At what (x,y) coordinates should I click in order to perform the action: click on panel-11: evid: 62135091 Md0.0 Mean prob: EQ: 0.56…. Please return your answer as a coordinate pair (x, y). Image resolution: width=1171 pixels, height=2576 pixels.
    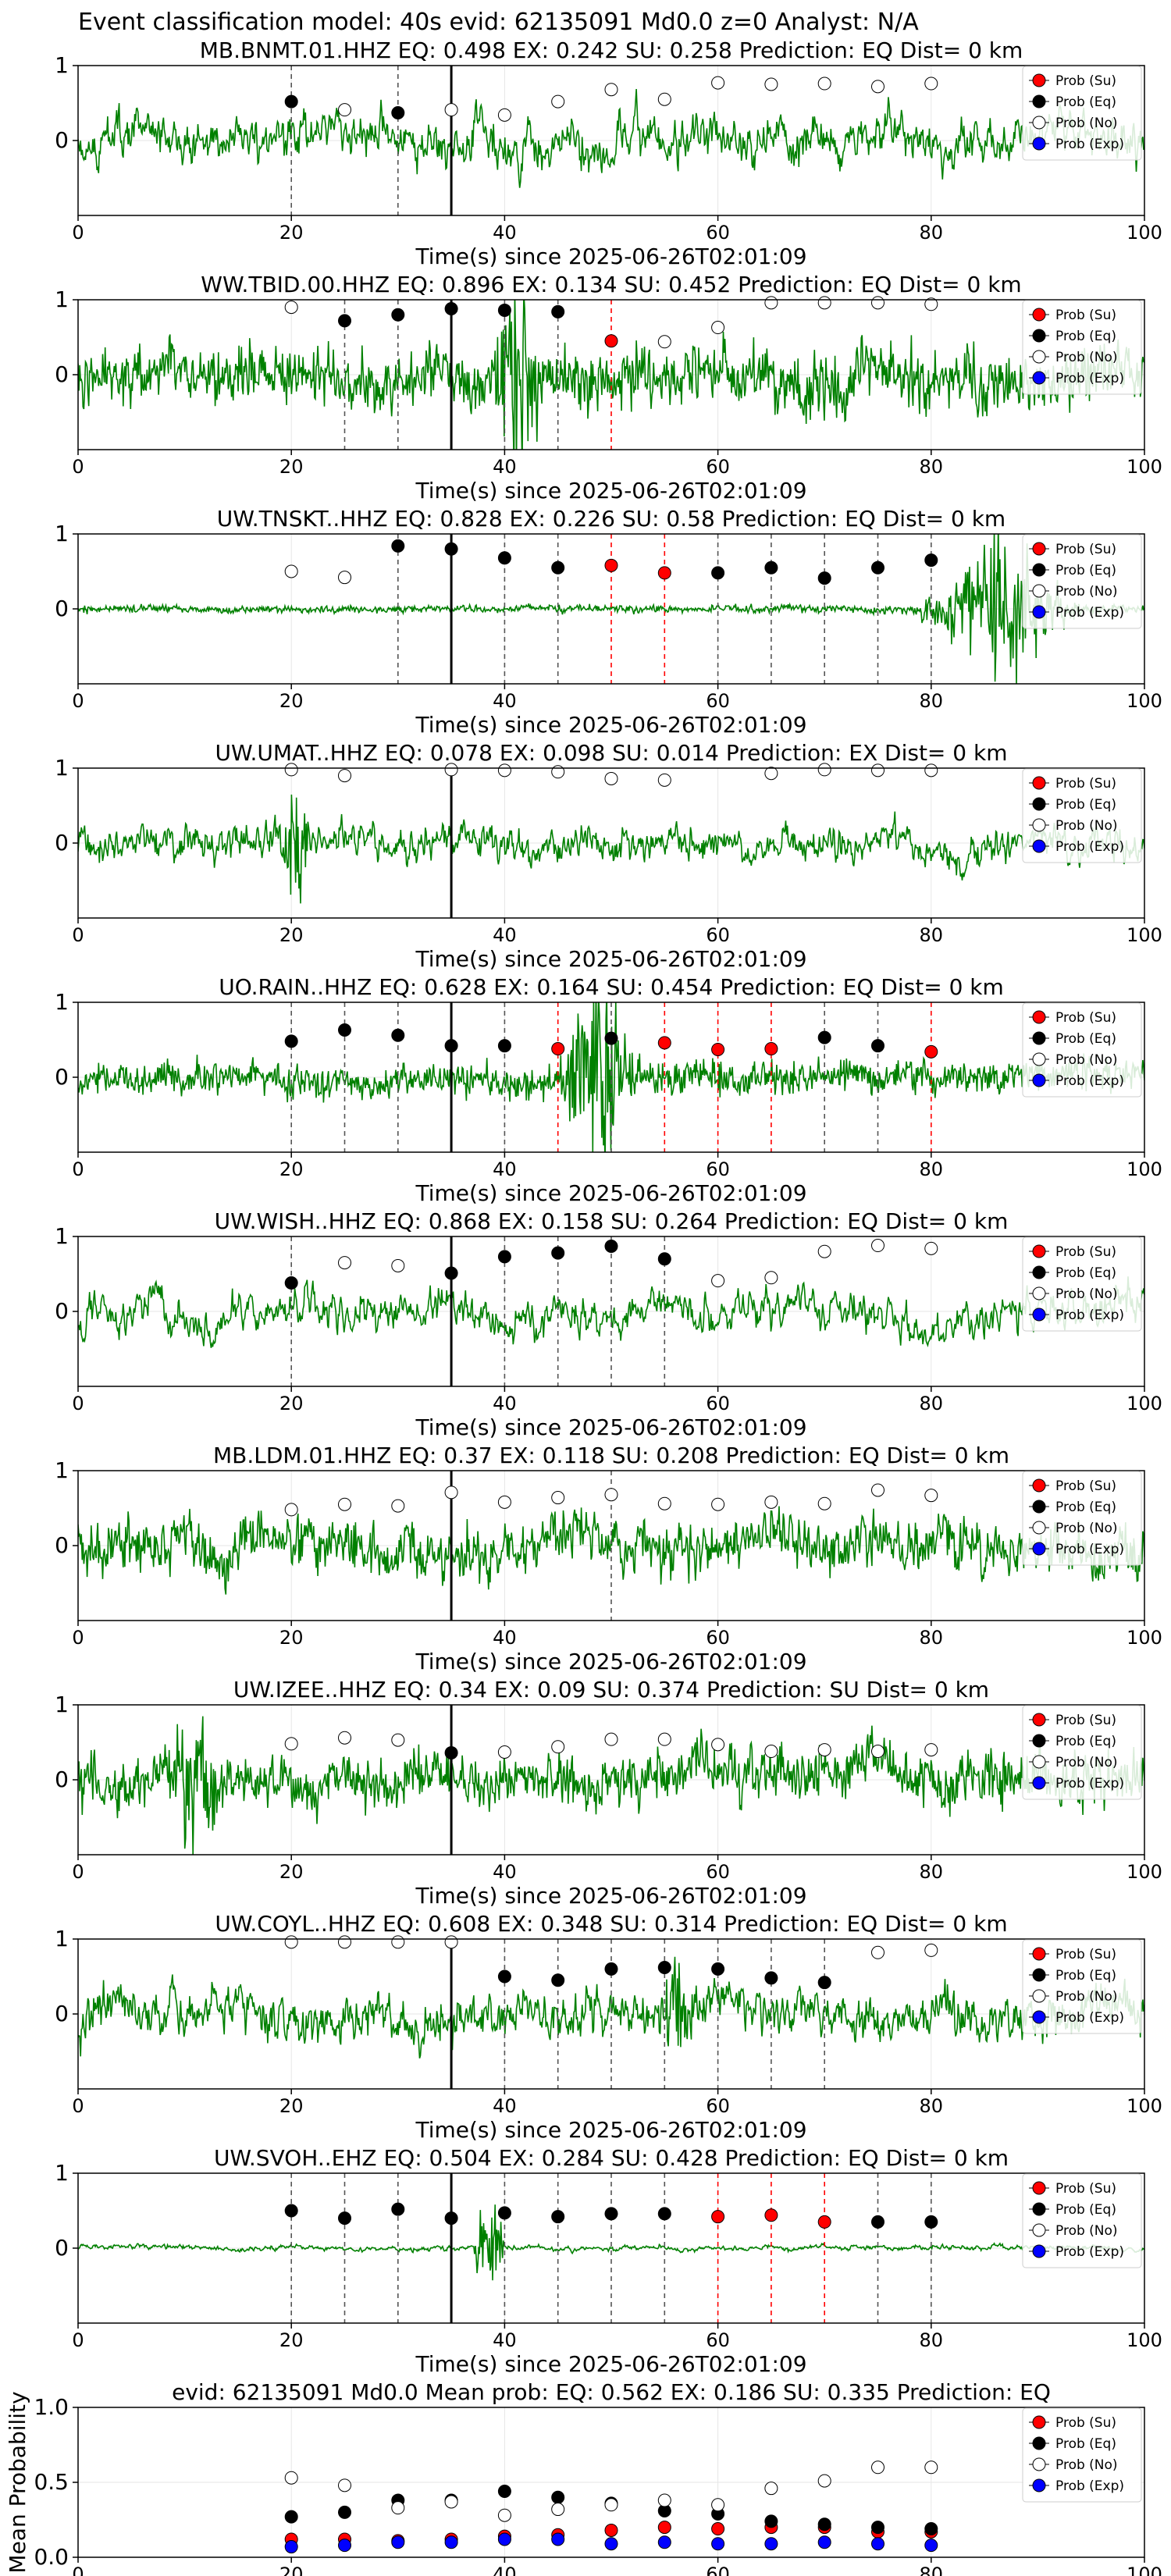
    Looking at the image, I should click on (583, 2477).